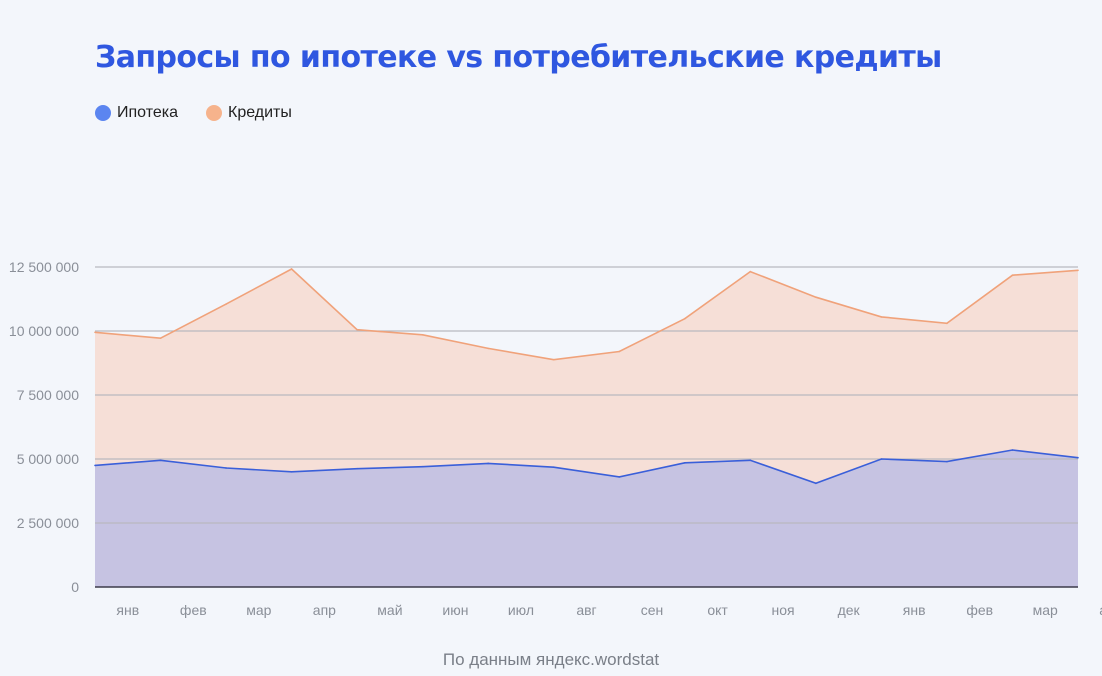 This screenshot has width=1102, height=676. What do you see at coordinates (652, 610) in the screenshot?
I see `x-tick-label: сен` at bounding box center [652, 610].